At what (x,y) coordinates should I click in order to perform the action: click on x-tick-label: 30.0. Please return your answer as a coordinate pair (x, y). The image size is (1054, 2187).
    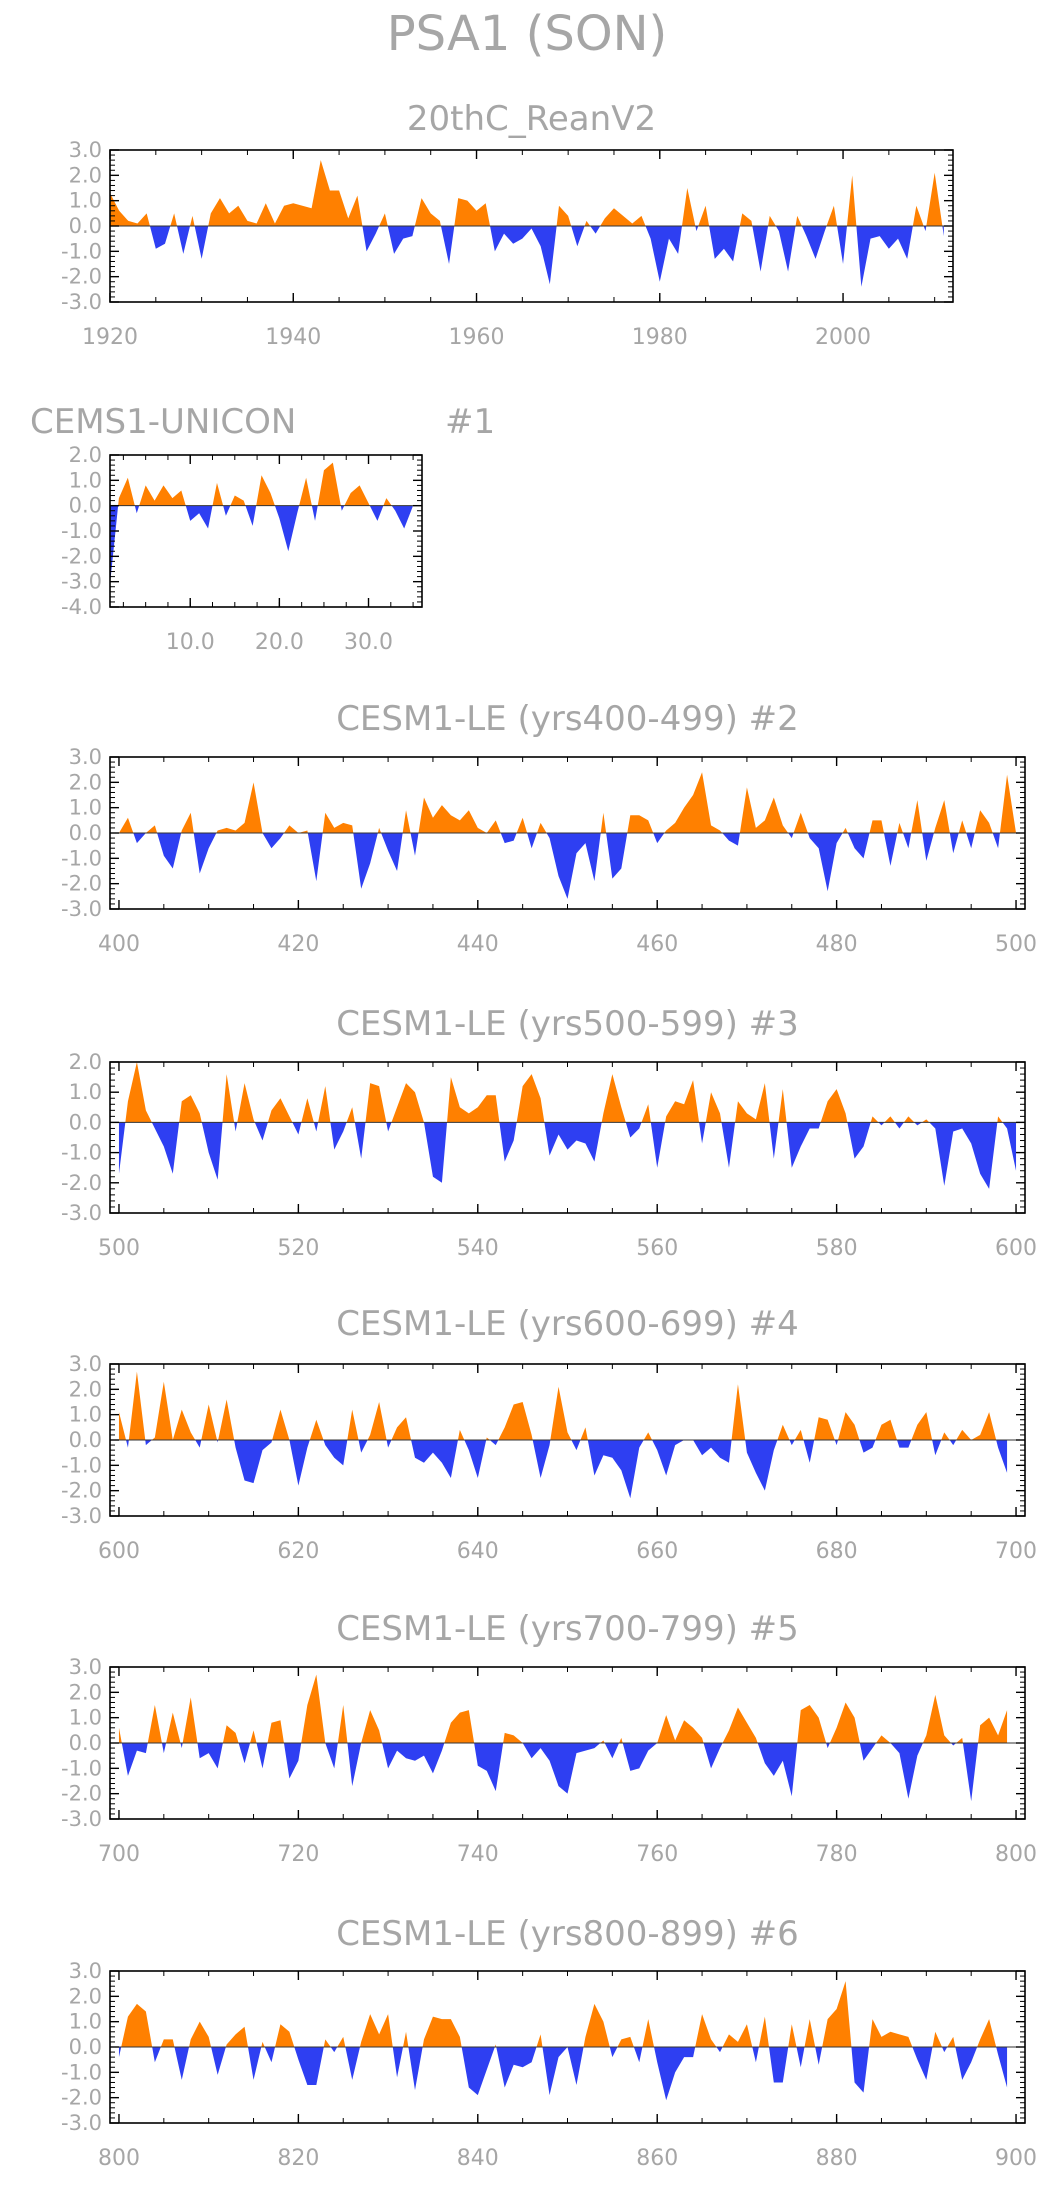
    Looking at the image, I should click on (368, 642).